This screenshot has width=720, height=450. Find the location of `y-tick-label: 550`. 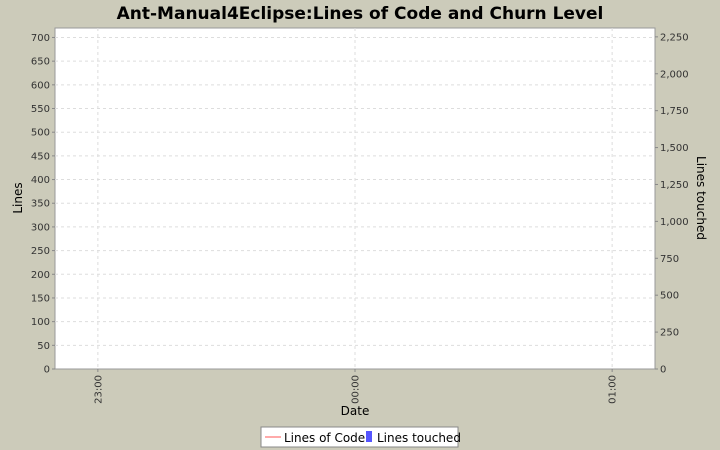

y-tick-label: 550 is located at coordinates (40, 109).